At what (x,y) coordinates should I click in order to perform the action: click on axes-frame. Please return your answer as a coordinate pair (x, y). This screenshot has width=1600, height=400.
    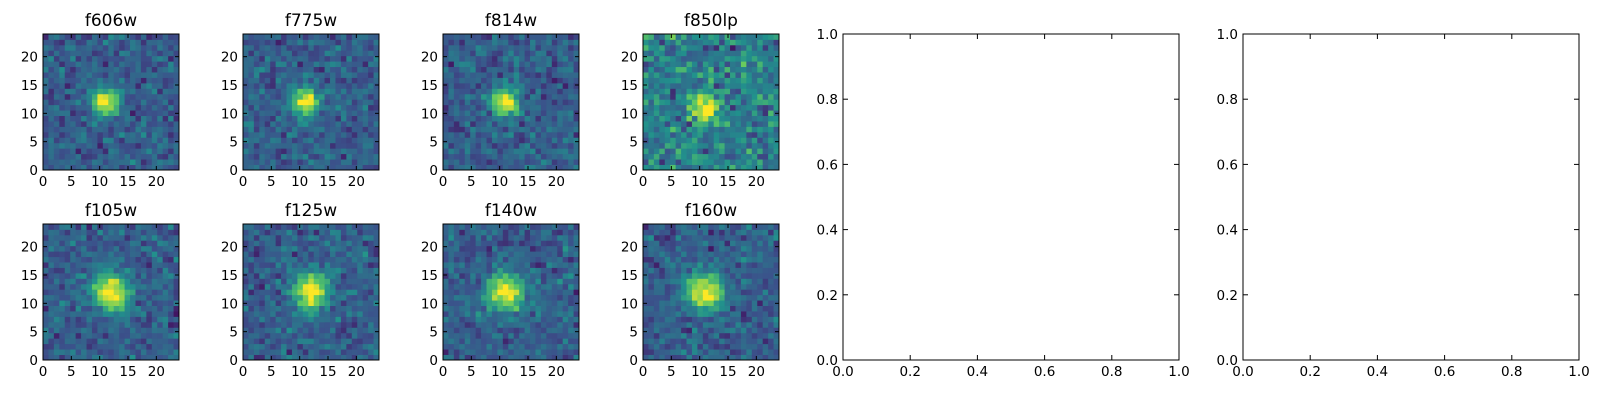
    Looking at the image, I should click on (111, 102).